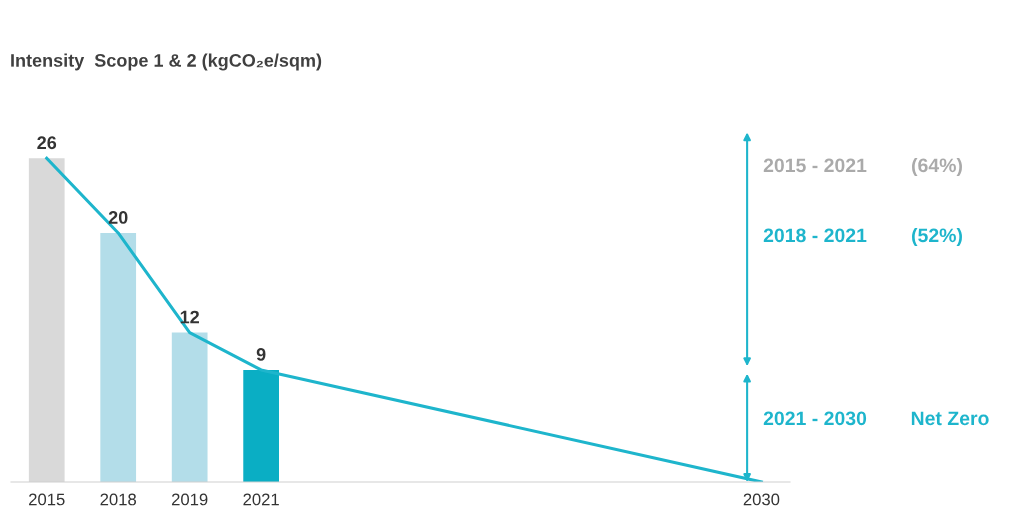 This screenshot has height=529, width=1016. What do you see at coordinates (166, 62) in the screenshot?
I see `chart-title: Intensity Scope 1 & 2 (kgCO₂e/sqm)` at bounding box center [166, 62].